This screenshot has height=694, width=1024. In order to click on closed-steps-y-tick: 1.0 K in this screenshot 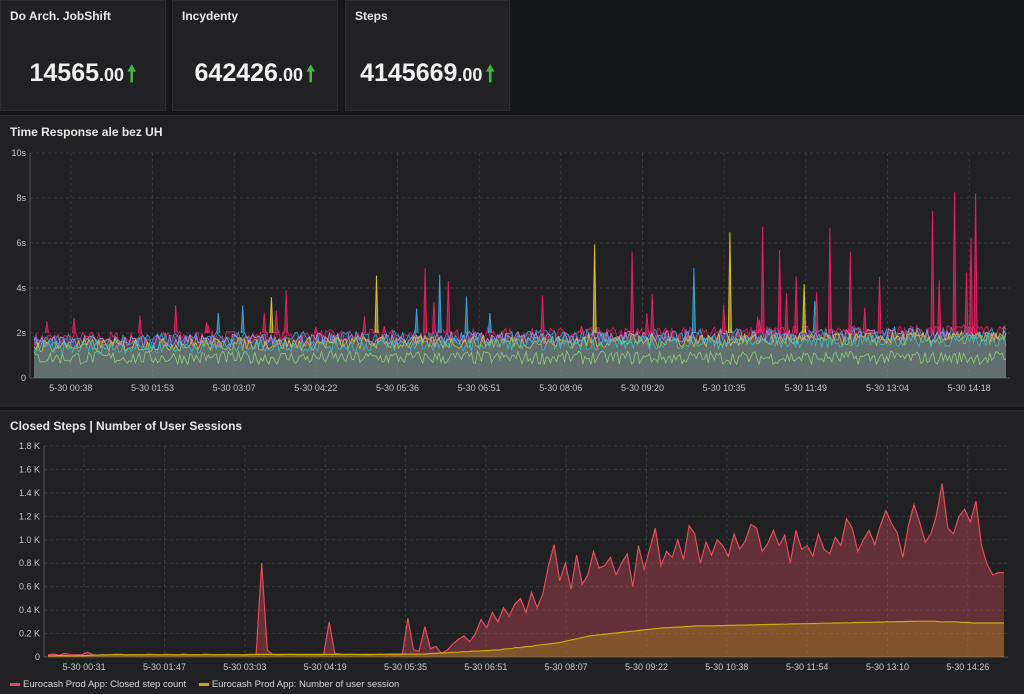, I will do `click(29, 540)`.